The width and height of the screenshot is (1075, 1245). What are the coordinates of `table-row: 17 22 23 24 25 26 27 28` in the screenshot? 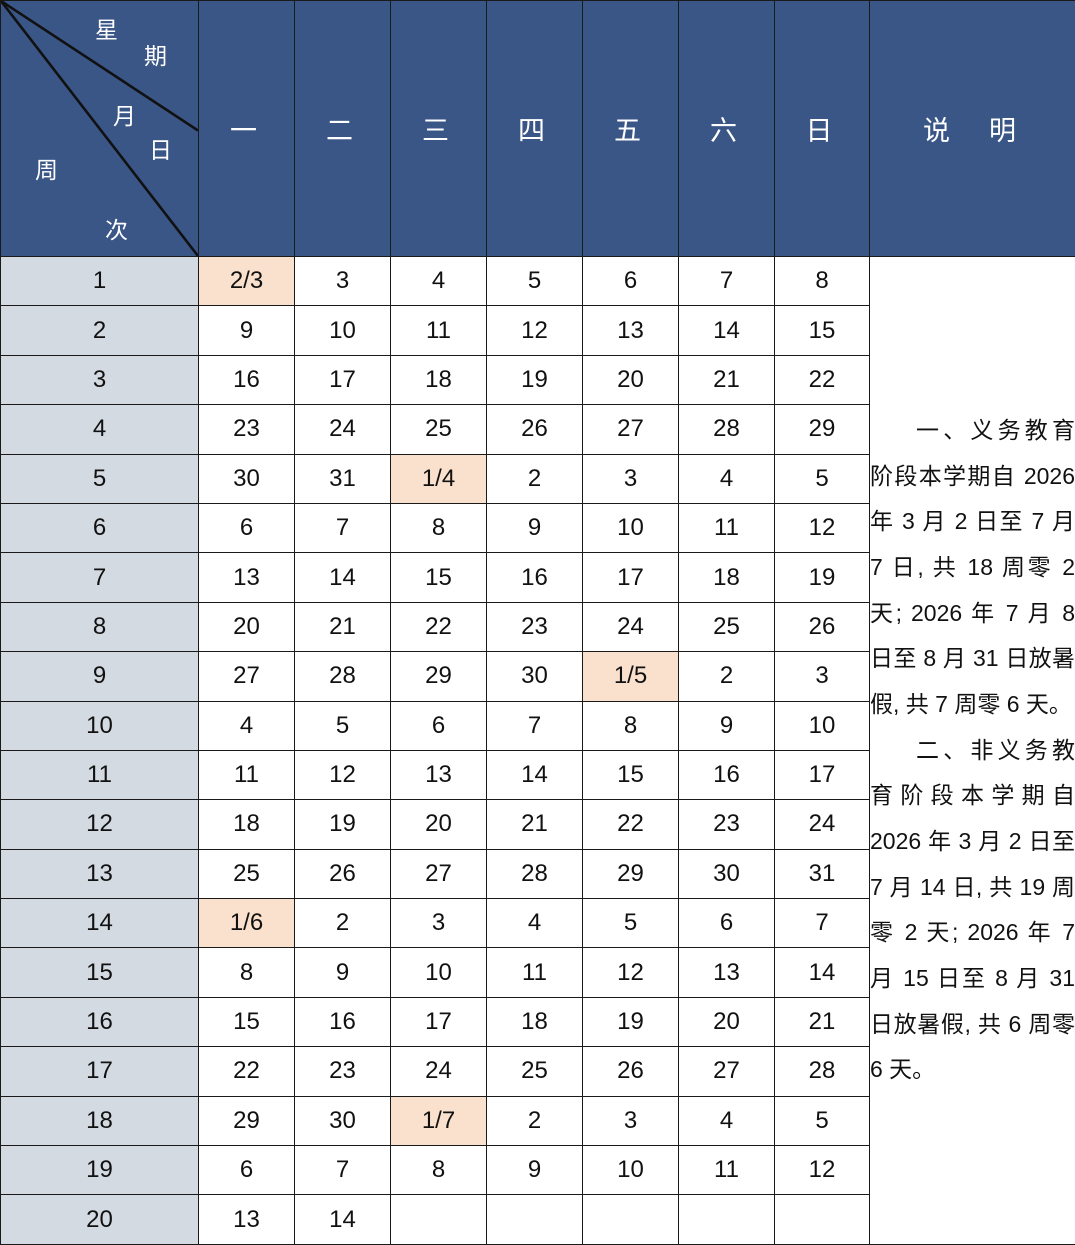 It's located at (537, 1071).